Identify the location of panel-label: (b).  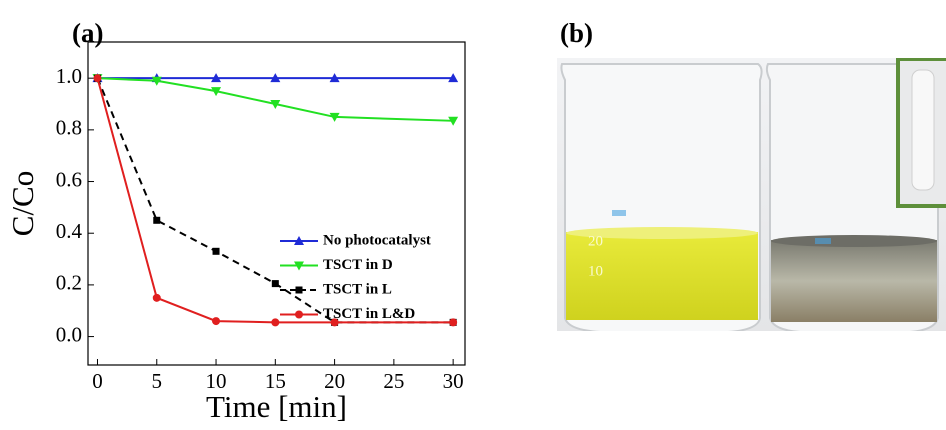
(576, 33).